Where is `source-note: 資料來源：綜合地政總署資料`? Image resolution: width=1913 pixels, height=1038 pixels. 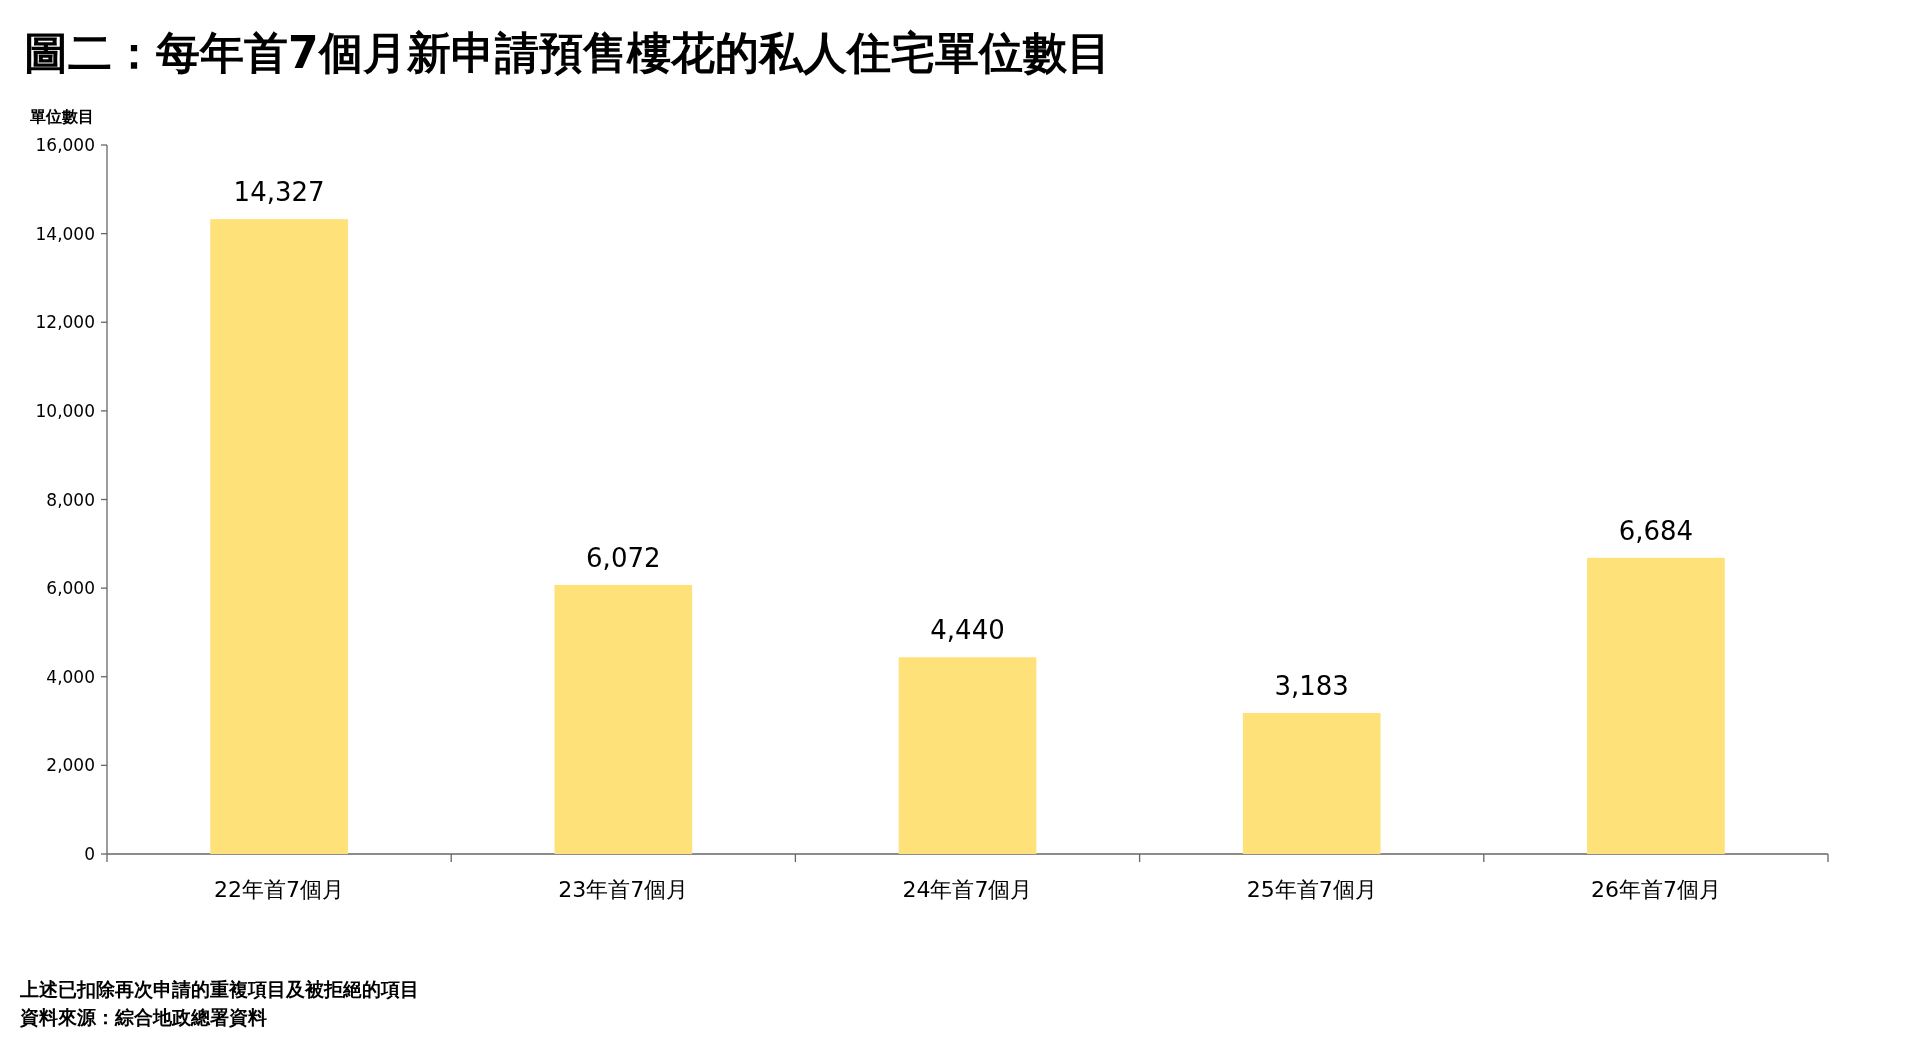 source-note: 資料來源：綜合地政總署資料 is located at coordinates (143, 1017).